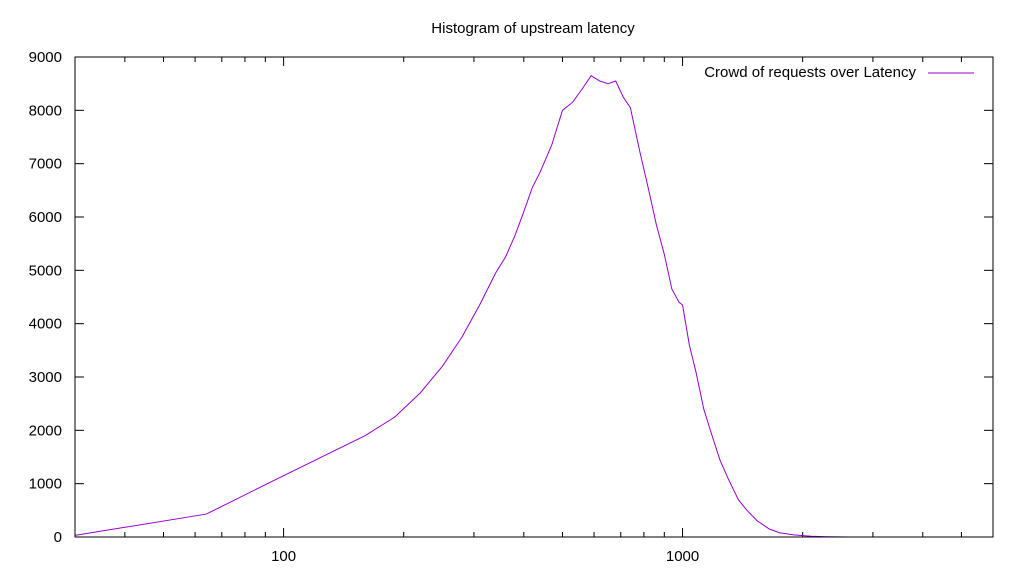 Image resolution: width=1024 pixels, height=576 pixels. I want to click on y-tick-label: 2000, so click(45, 430).